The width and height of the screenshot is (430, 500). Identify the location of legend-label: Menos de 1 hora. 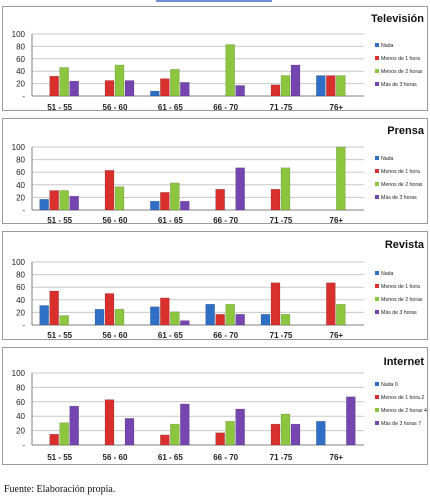
(400, 287).